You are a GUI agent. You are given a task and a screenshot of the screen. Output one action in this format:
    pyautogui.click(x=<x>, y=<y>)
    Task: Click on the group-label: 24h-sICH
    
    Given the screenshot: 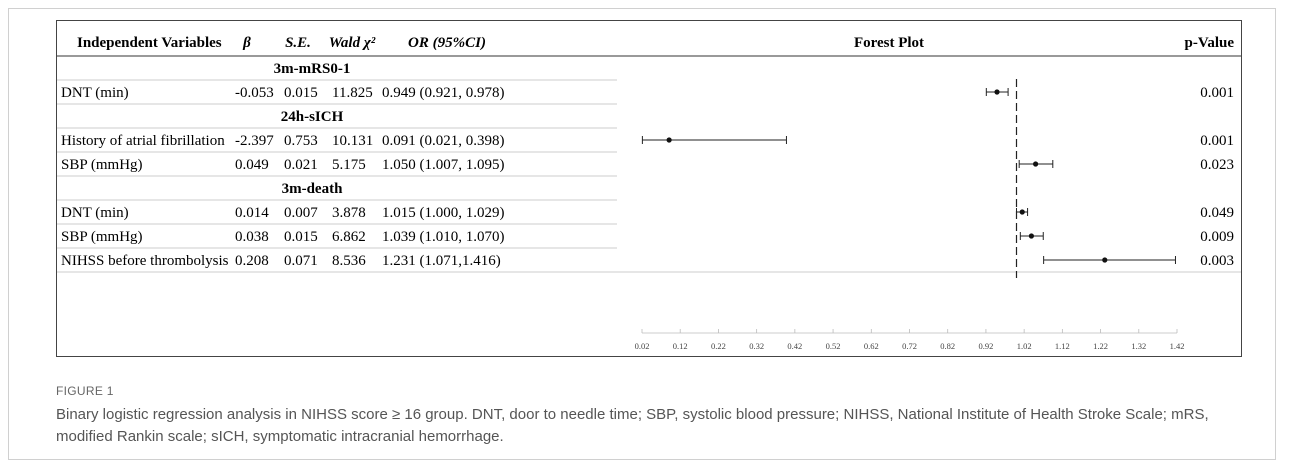 What is the action you would take?
    pyautogui.click(x=312, y=117)
    